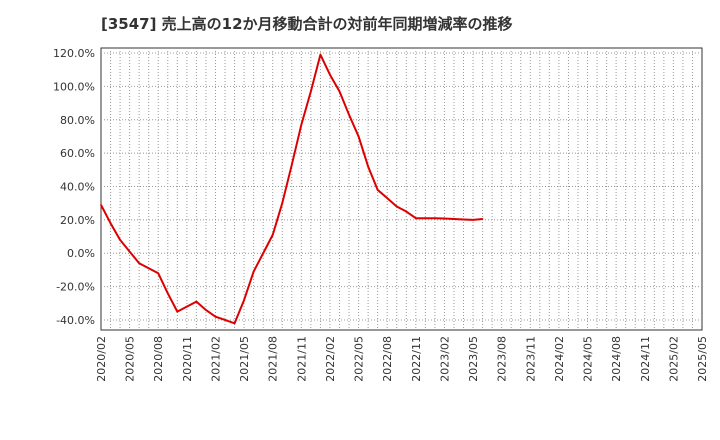  What do you see at coordinates (244, 359) in the screenshot?
I see `x-tick-label: 2021/05` at bounding box center [244, 359].